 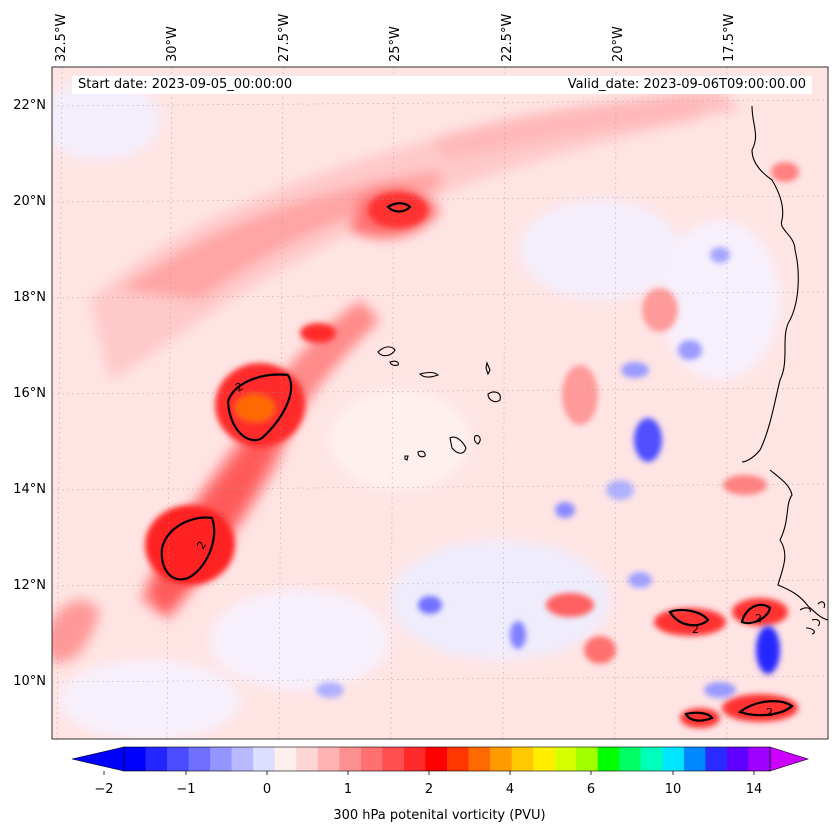 What do you see at coordinates (789, 759) in the screenshot?
I see `colorbar-extend-max` at bounding box center [789, 759].